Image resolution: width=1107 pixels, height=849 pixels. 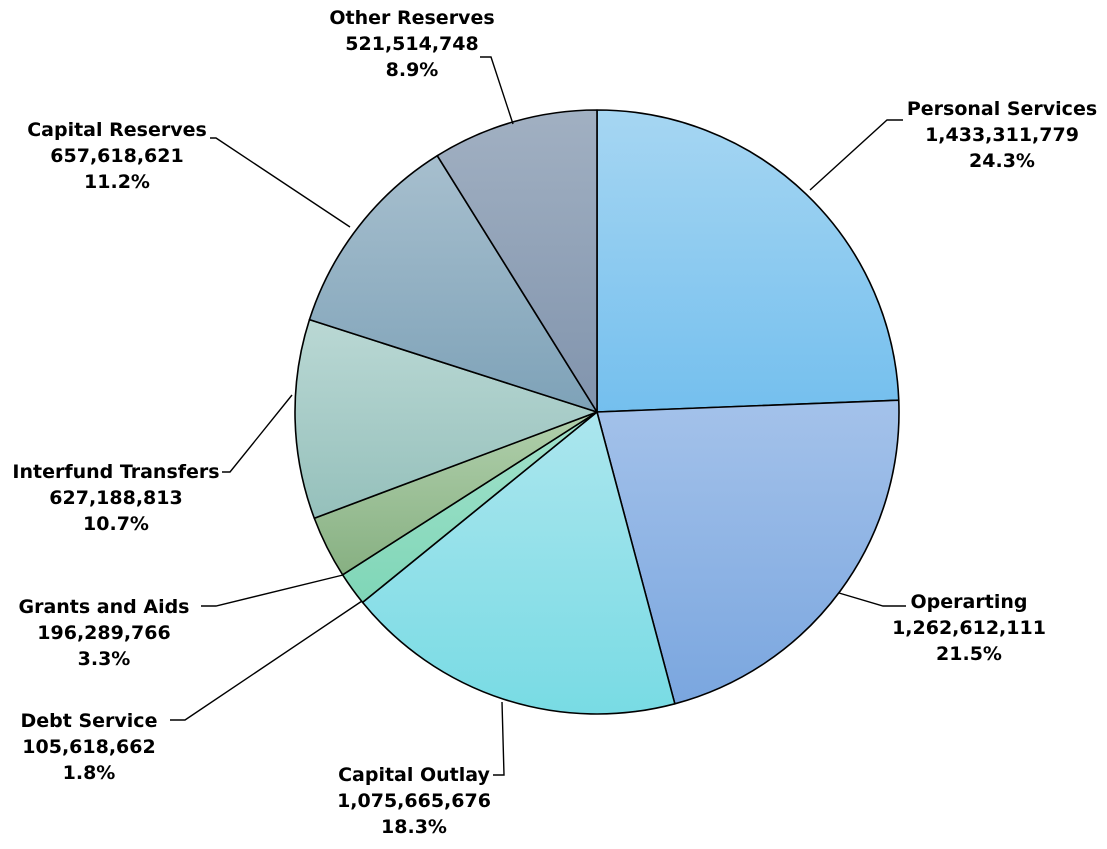 I want to click on slice-label-group: Personal Services 1,433,311,779 24.3%, so click(x=1002, y=135).